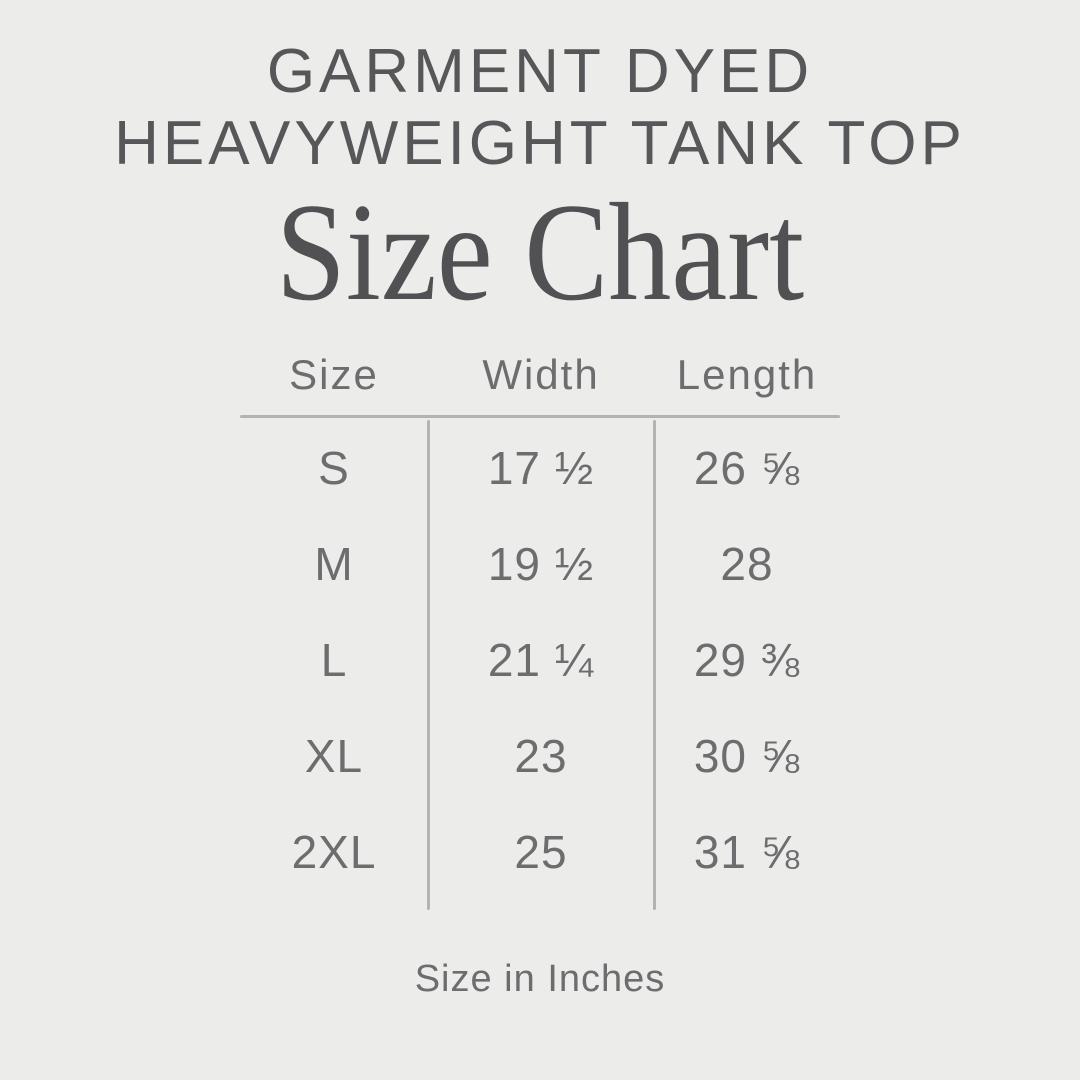 The height and width of the screenshot is (1080, 1080). What do you see at coordinates (334, 374) in the screenshot?
I see `column-header-size: Size` at bounding box center [334, 374].